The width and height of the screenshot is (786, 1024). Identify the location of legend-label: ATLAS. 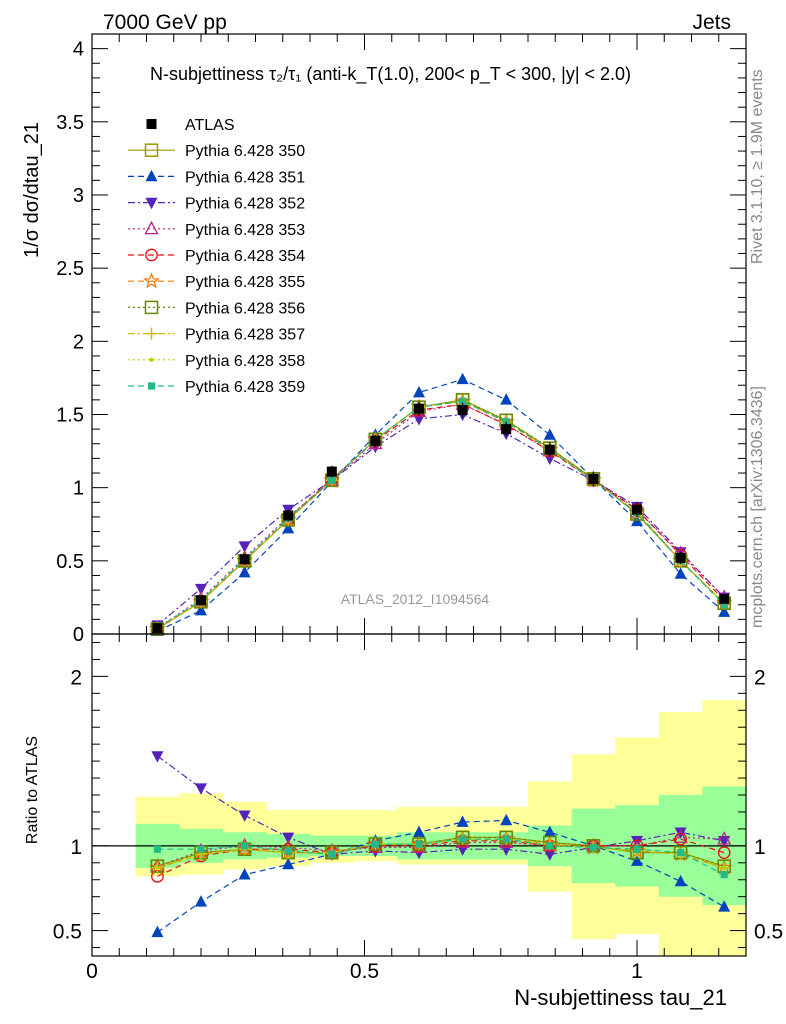
(210, 125).